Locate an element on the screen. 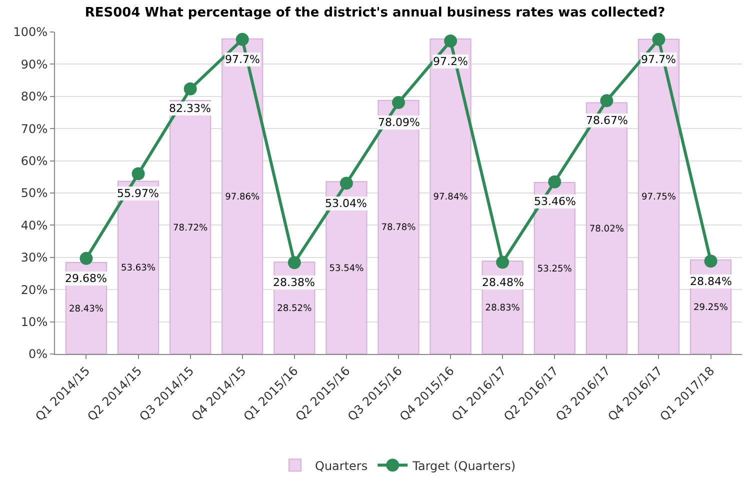  data-label: 53.46% is located at coordinates (555, 201).